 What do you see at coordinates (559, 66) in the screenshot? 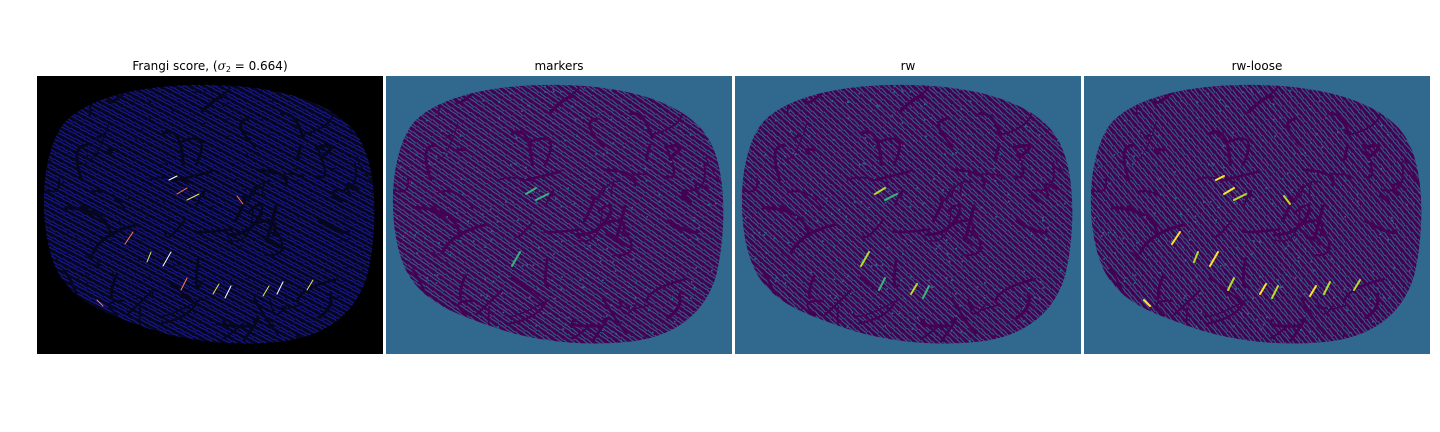
I see `markers-panel-title: markers` at bounding box center [559, 66].